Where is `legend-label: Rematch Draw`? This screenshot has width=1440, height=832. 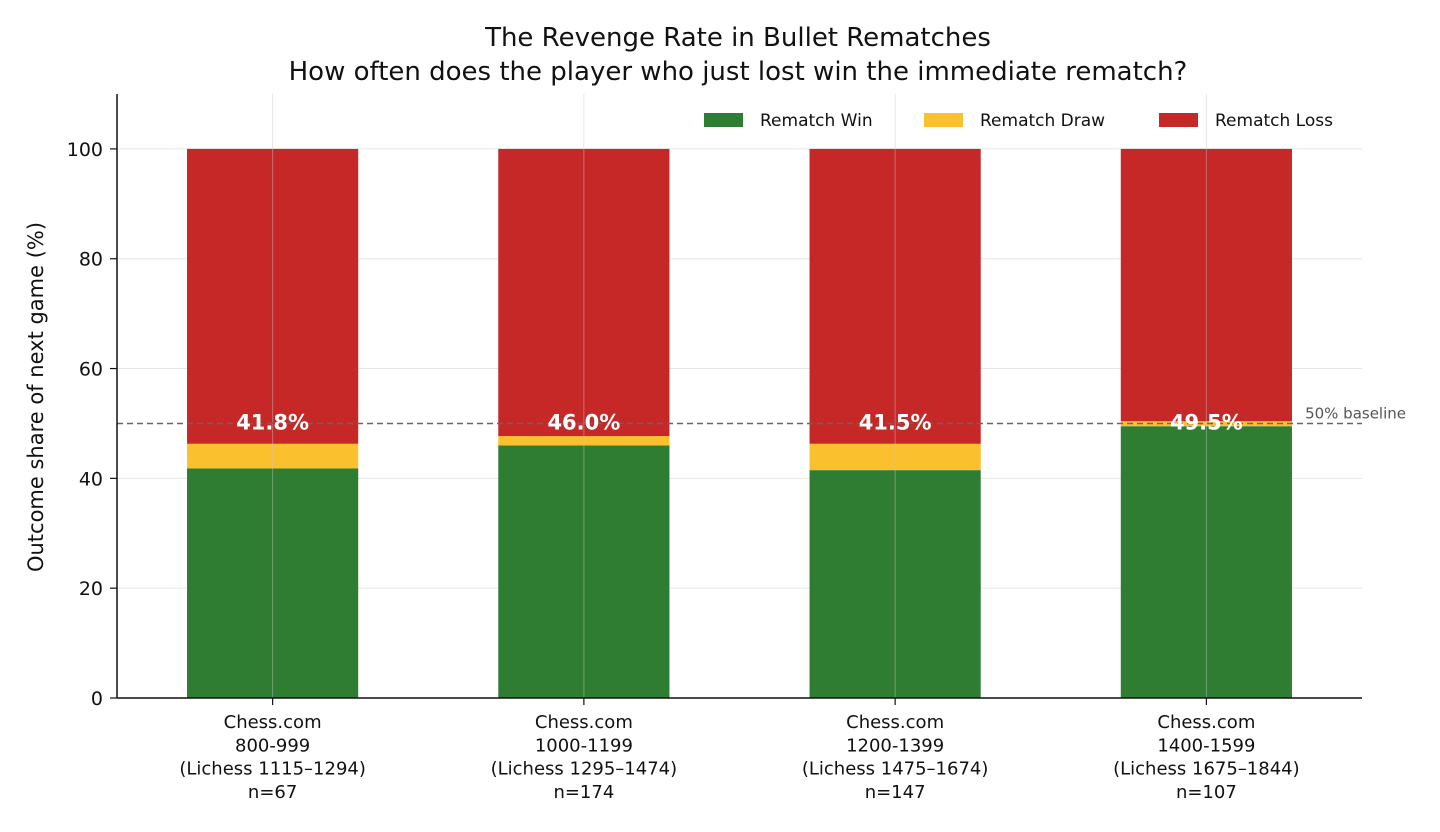 legend-label: Rematch Draw is located at coordinates (1042, 121).